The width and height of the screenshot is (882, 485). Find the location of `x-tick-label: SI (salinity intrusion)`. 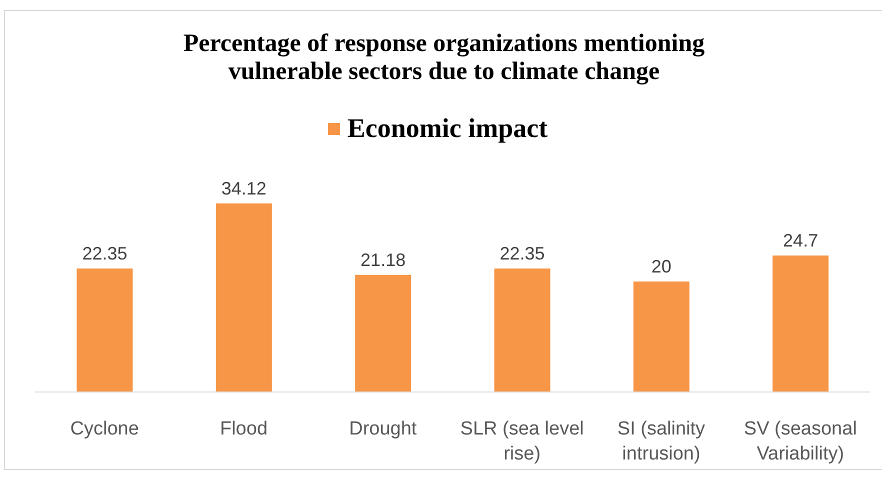

x-tick-label: SI (salinity intrusion) is located at coordinates (661, 441).